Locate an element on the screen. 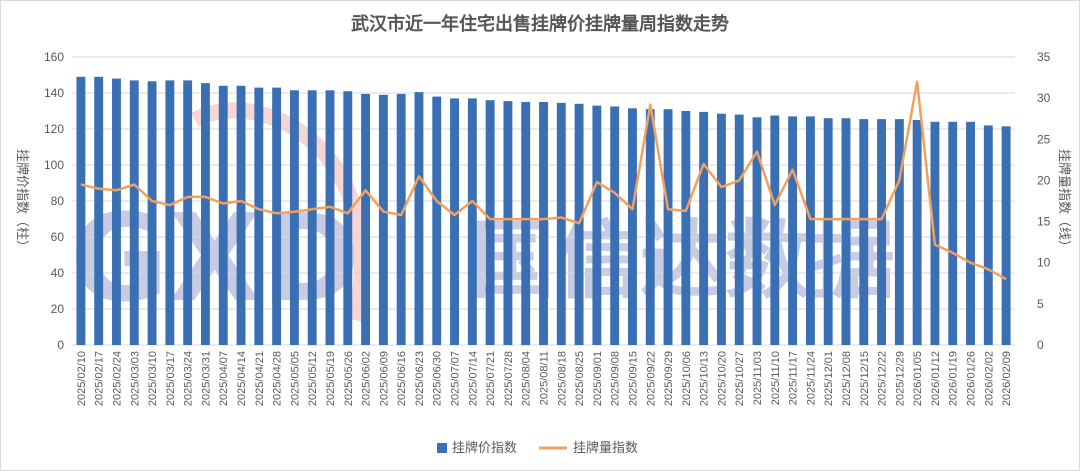 The width and height of the screenshot is (1080, 471). x-tick-label: 2025/12/22 is located at coordinates (883, 378).